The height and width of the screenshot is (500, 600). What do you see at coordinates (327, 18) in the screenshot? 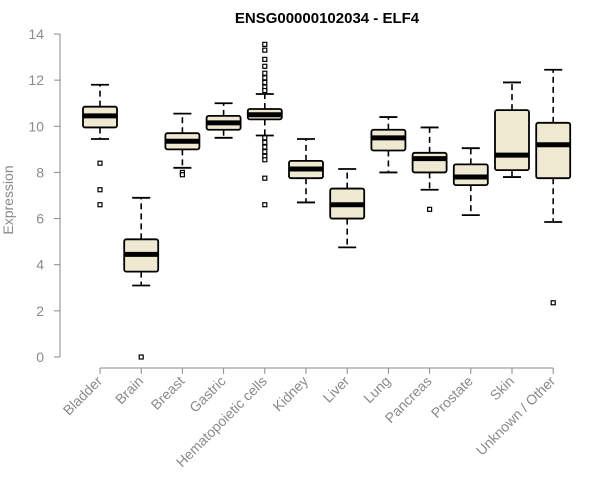
I see `chart-title: ENSG00000102034 - ELF4` at bounding box center [327, 18].